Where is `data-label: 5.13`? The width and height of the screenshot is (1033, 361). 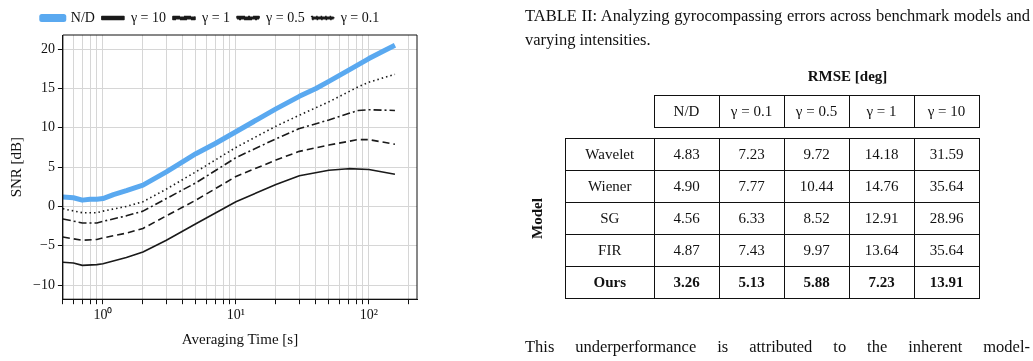 data-label: 5.13 is located at coordinates (751, 282).